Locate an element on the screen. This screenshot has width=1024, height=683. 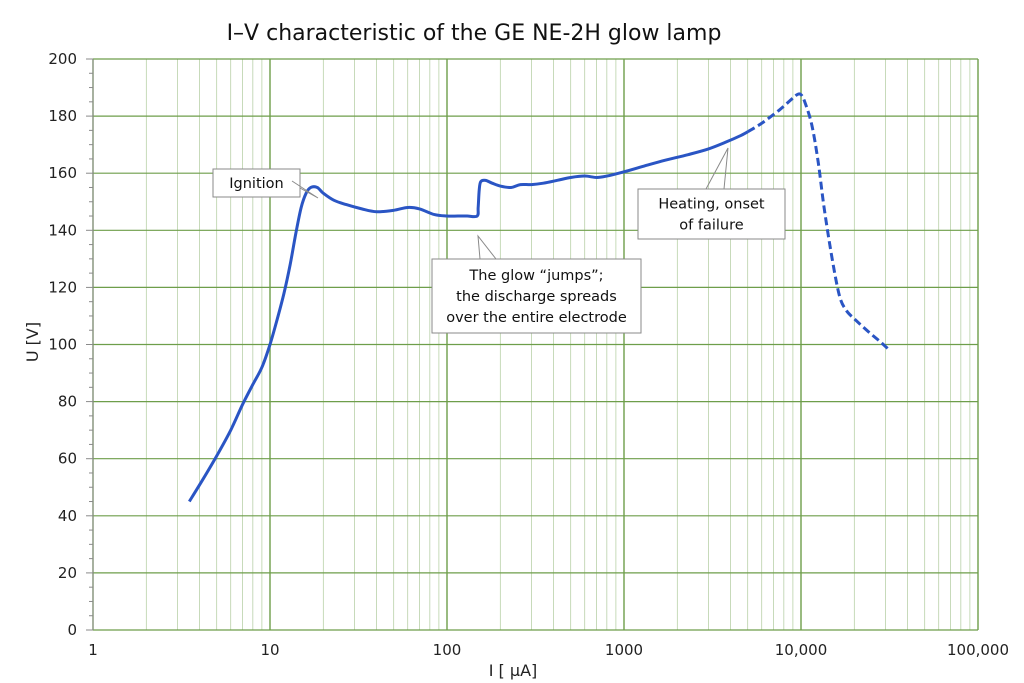
y-tick-label: 100 is located at coordinates (62, 345).